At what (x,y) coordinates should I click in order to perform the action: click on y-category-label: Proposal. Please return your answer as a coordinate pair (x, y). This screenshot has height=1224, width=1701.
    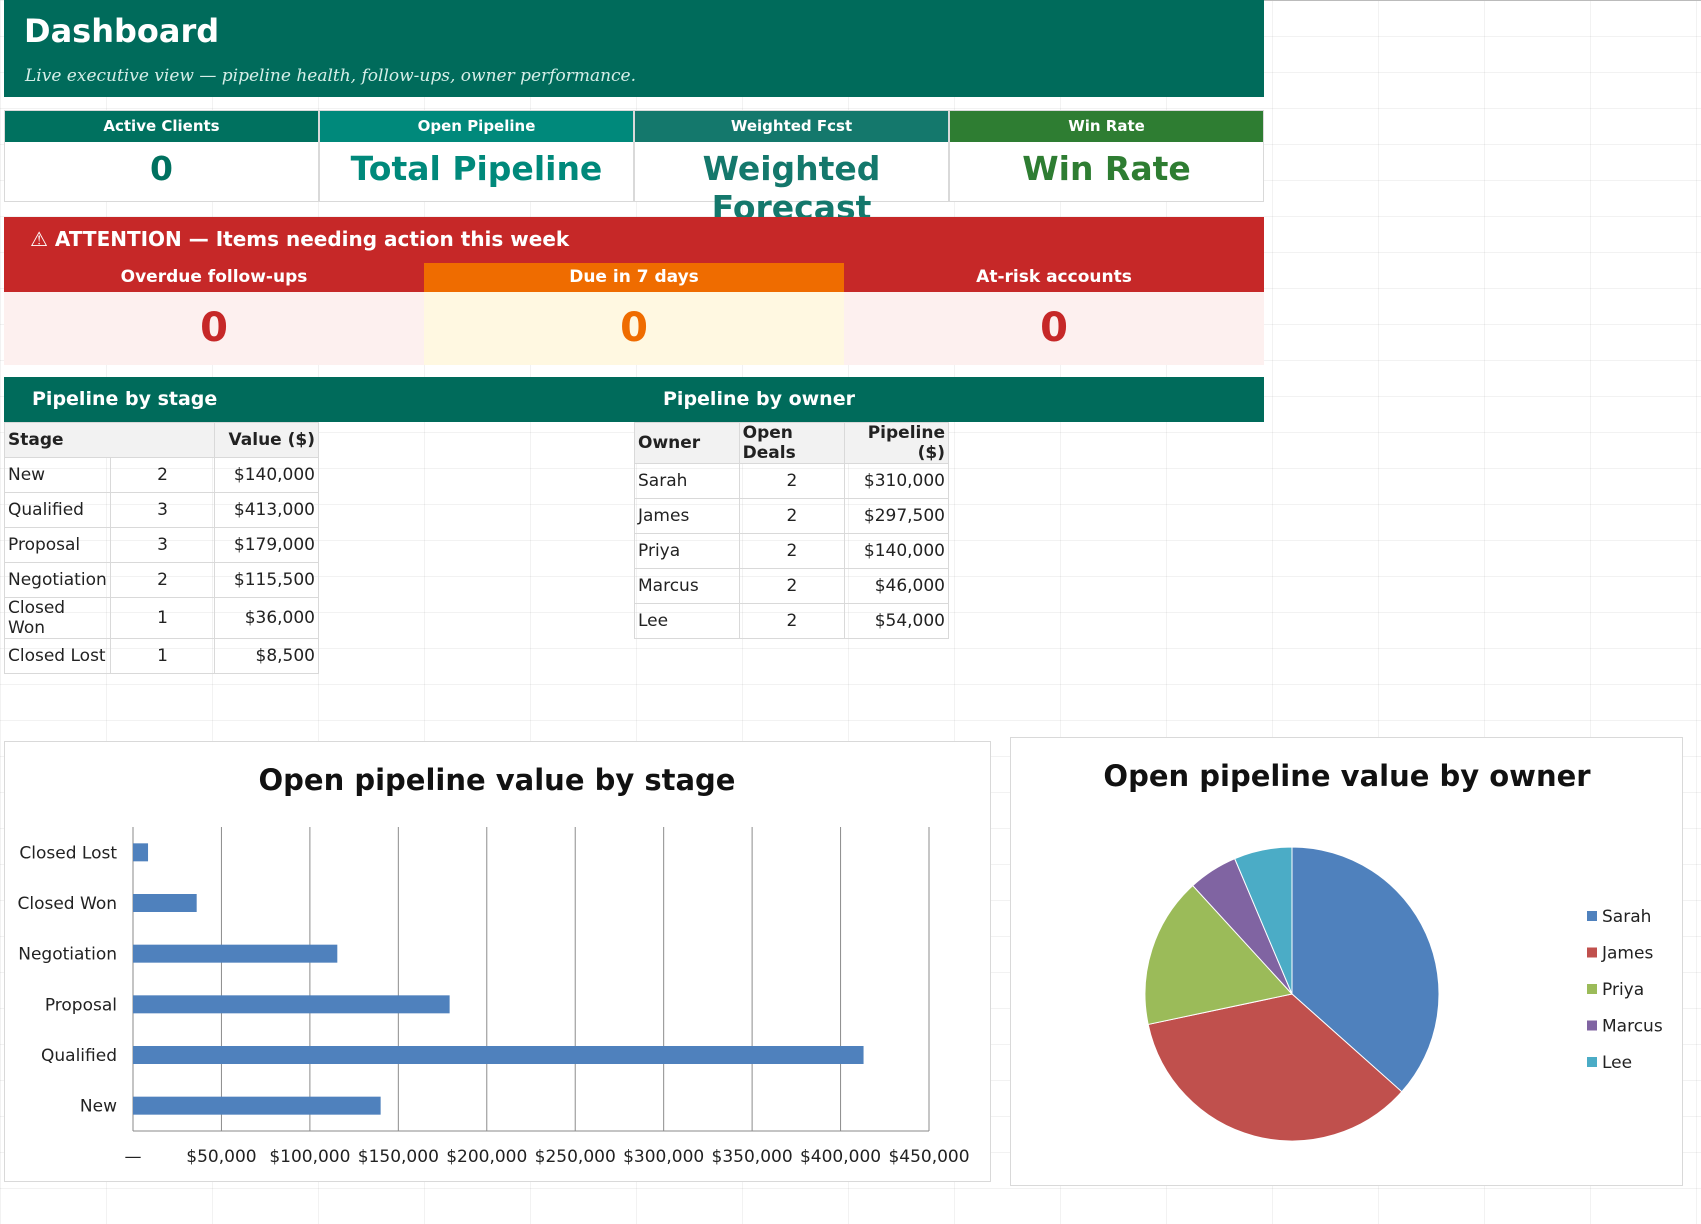
    Looking at the image, I should click on (81, 1005).